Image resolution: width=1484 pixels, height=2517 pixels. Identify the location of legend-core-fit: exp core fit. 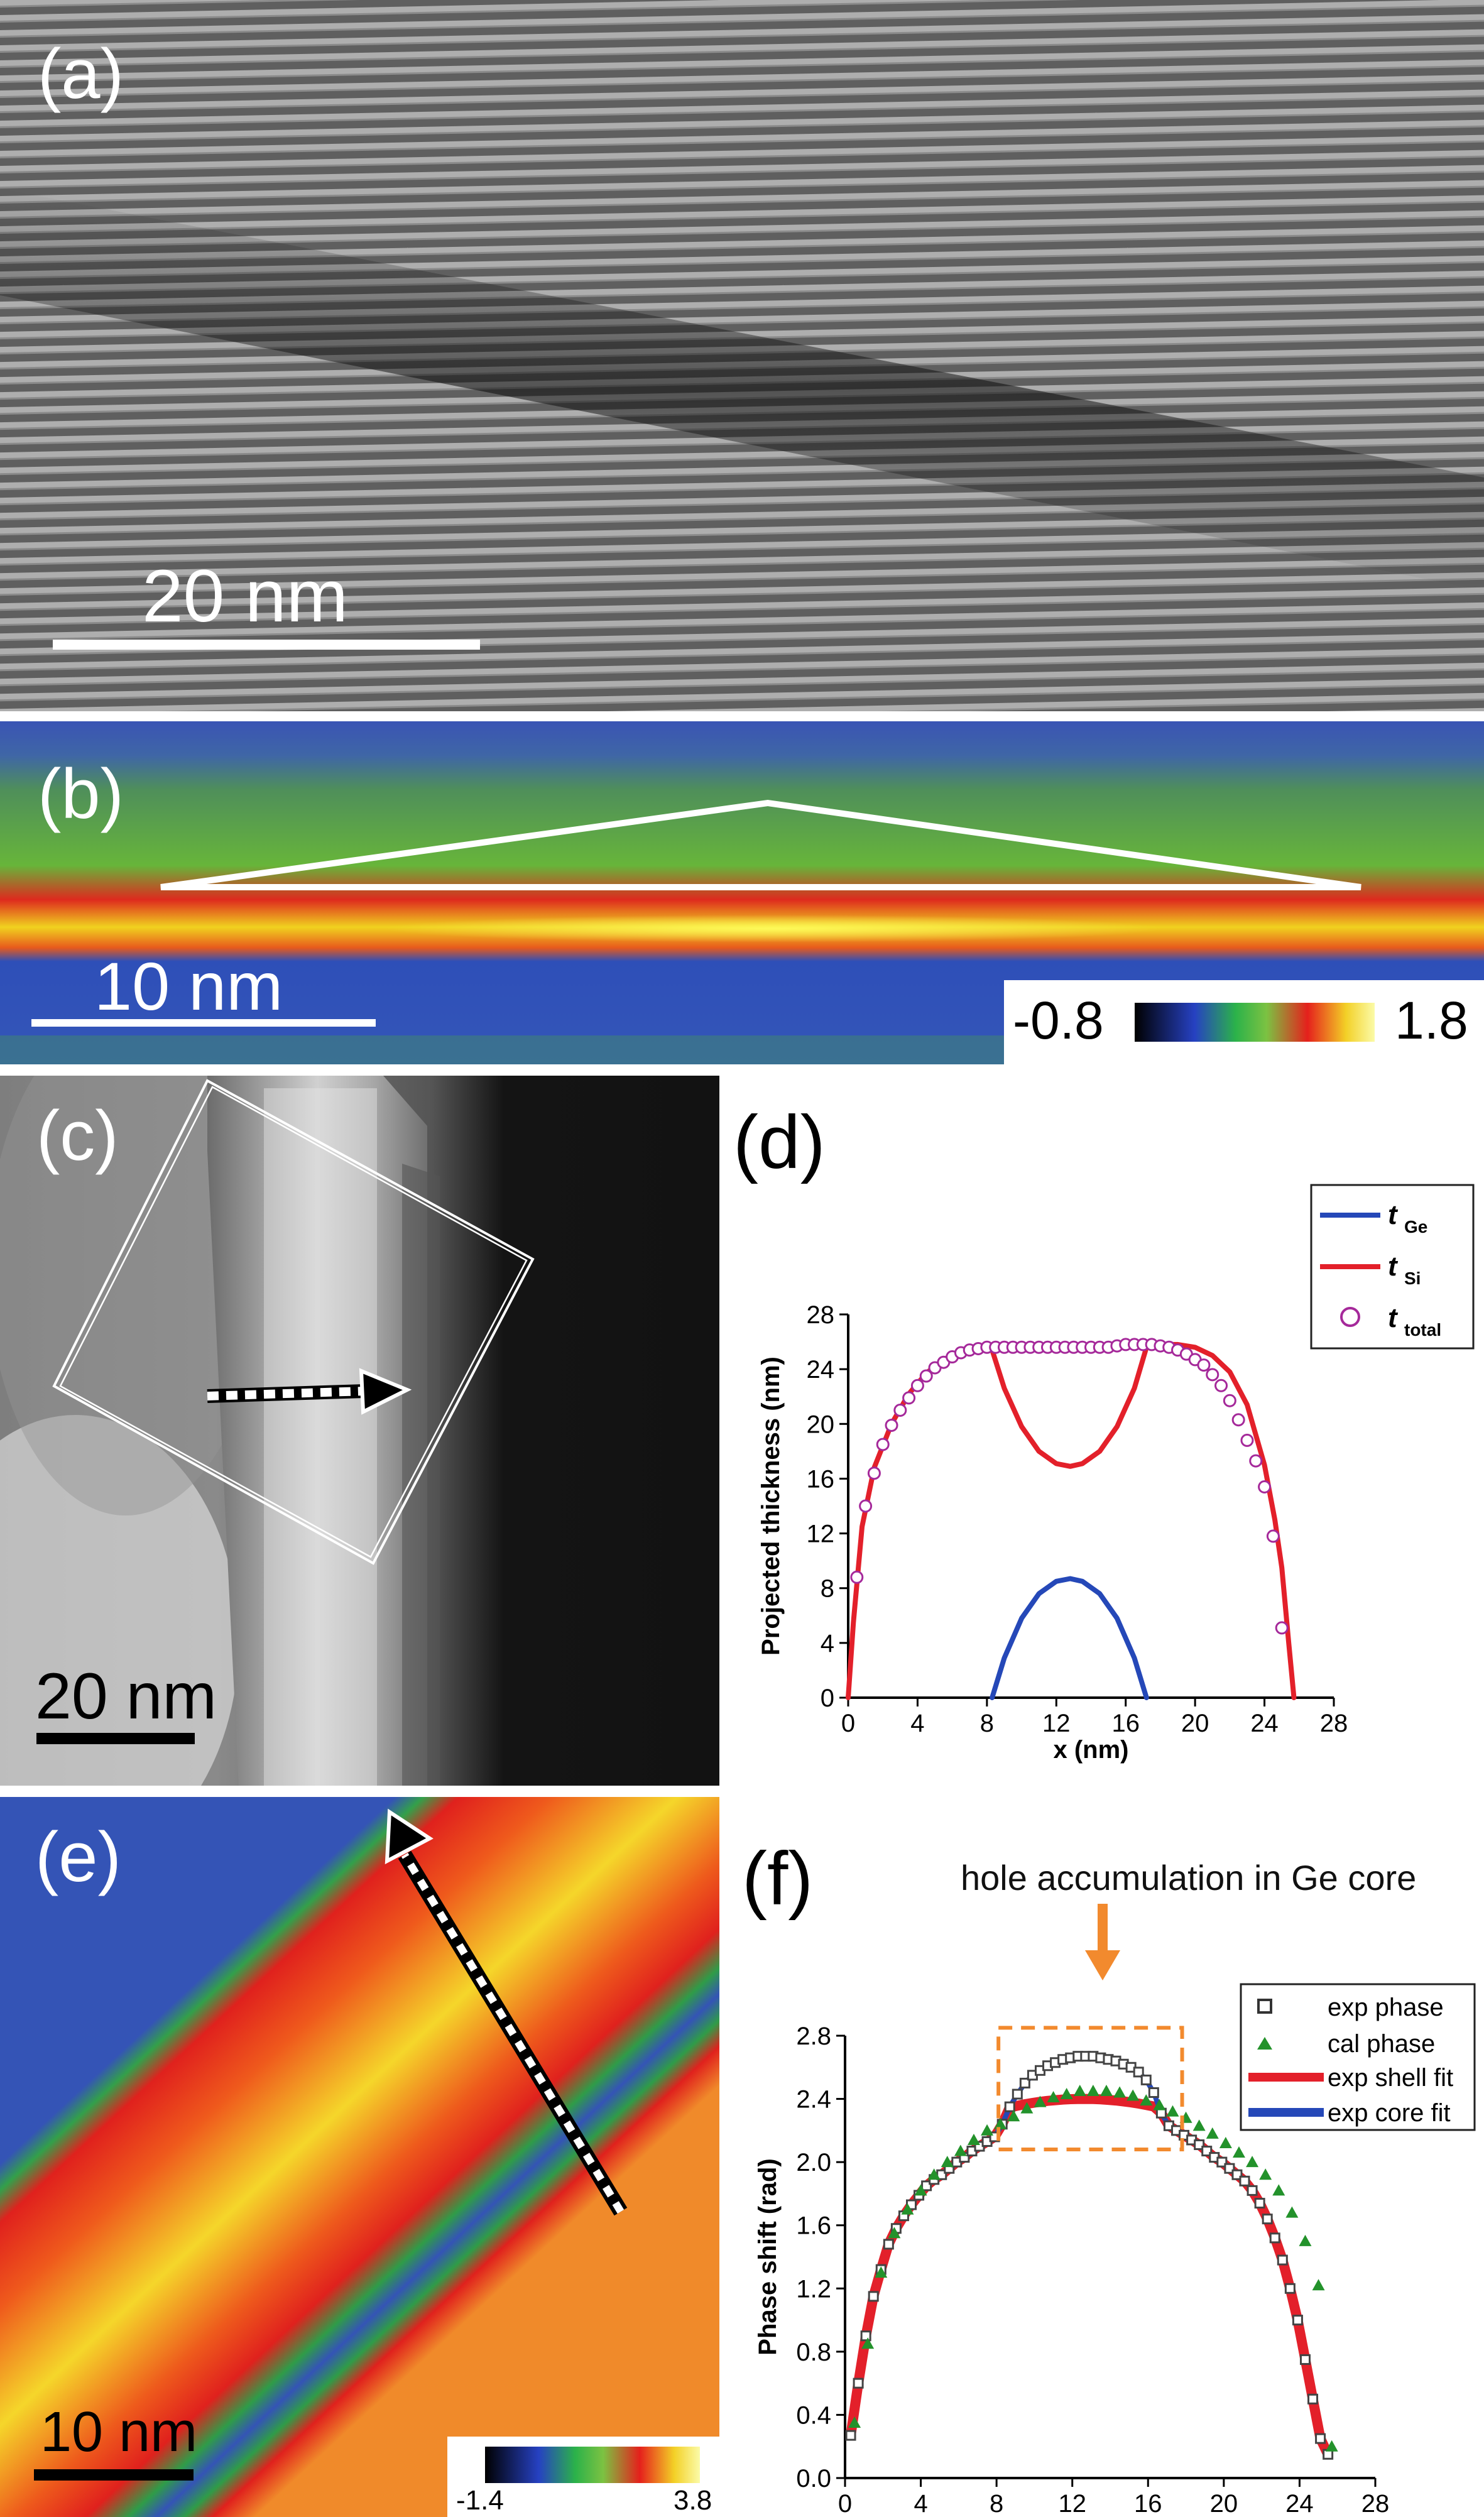
(1389, 2113).